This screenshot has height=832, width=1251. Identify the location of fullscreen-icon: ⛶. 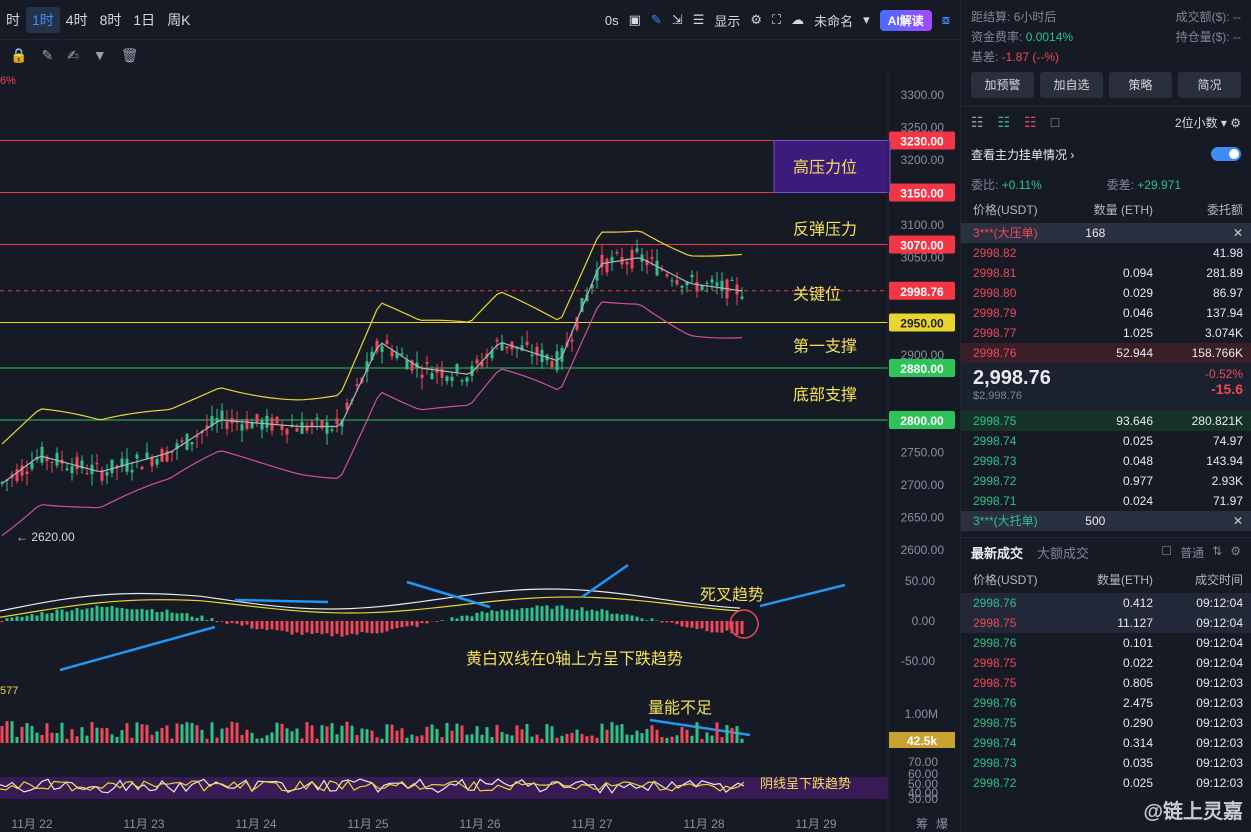
(777, 19).